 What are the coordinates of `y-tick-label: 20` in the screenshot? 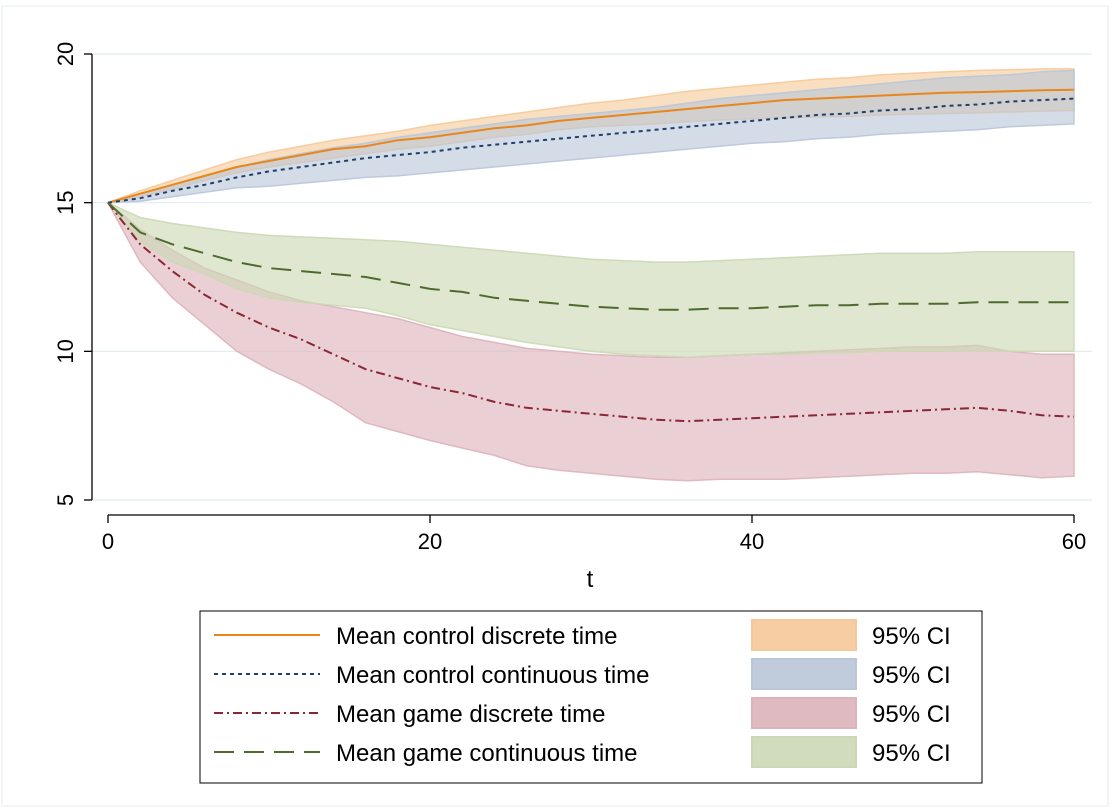 It's located at (65, 54).